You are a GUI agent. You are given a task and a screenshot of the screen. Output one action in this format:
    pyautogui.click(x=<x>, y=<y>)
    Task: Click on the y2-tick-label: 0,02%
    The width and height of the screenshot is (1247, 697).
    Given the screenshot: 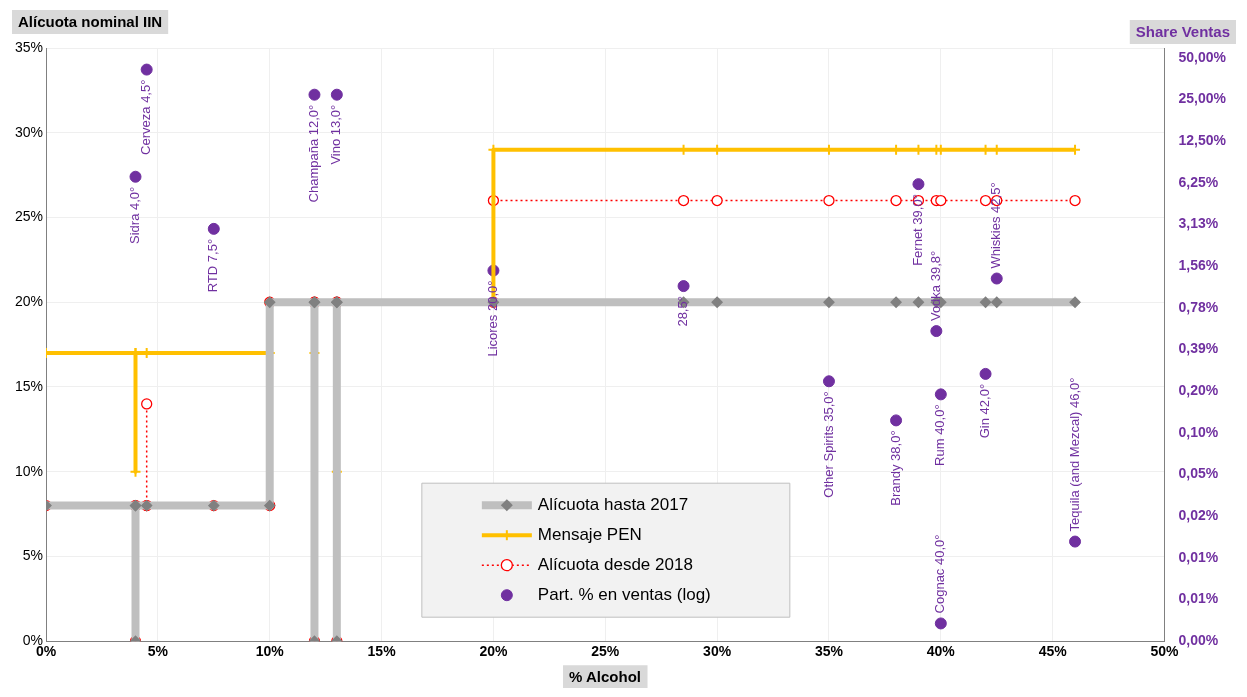 What is the action you would take?
    pyautogui.click(x=1198, y=515)
    